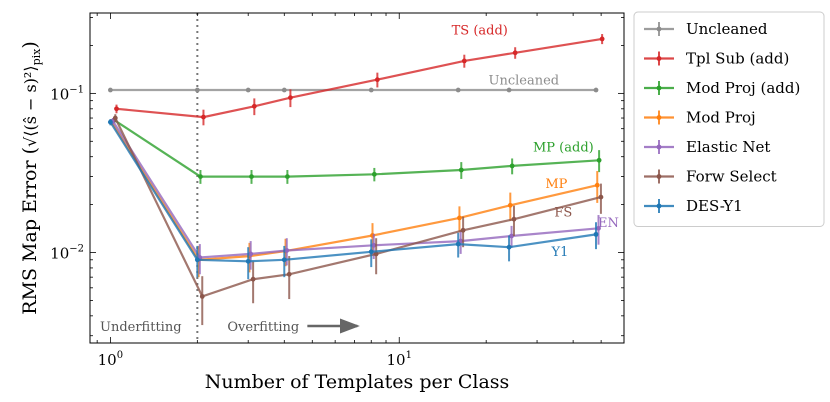 Image resolution: width=830 pixels, height=402 pixels. Describe the element at coordinates (110, 359) in the screenshot. I see `x-tick-label: 10⁰` at that location.